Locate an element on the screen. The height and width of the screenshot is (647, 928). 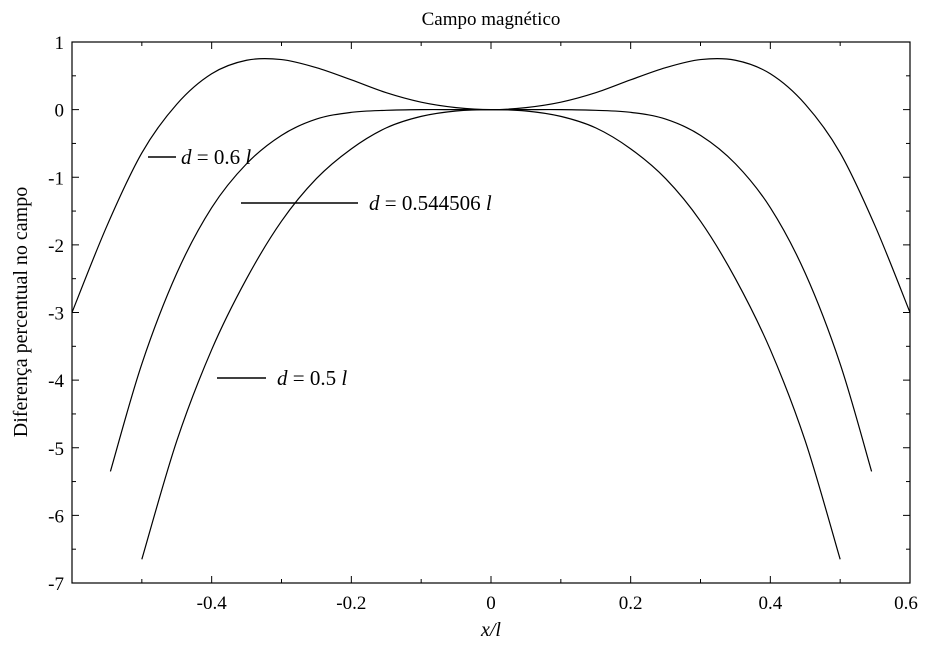
annotation-0: d = 0.6 l is located at coordinates (216, 157).